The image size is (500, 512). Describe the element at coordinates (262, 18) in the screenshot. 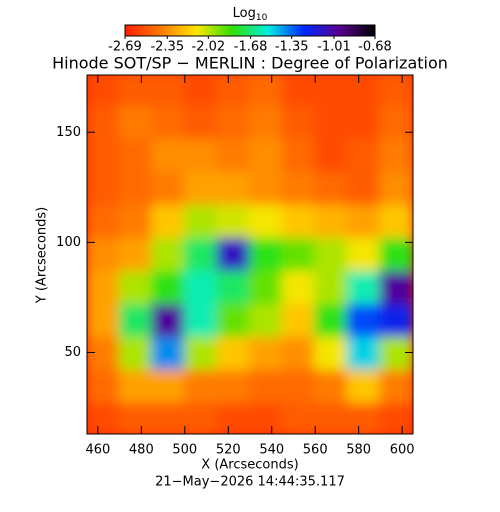

I see `colorbar-label-sub: 10` at that location.